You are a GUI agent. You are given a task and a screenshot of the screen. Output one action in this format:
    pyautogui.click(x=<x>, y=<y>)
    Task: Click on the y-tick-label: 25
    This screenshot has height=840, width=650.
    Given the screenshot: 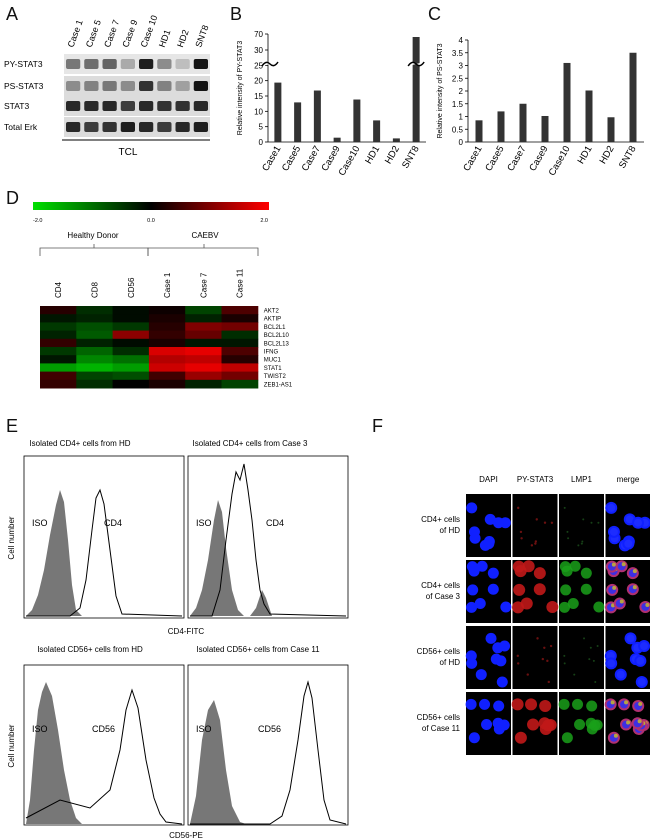 What is the action you would take?
    pyautogui.click(x=258, y=65)
    